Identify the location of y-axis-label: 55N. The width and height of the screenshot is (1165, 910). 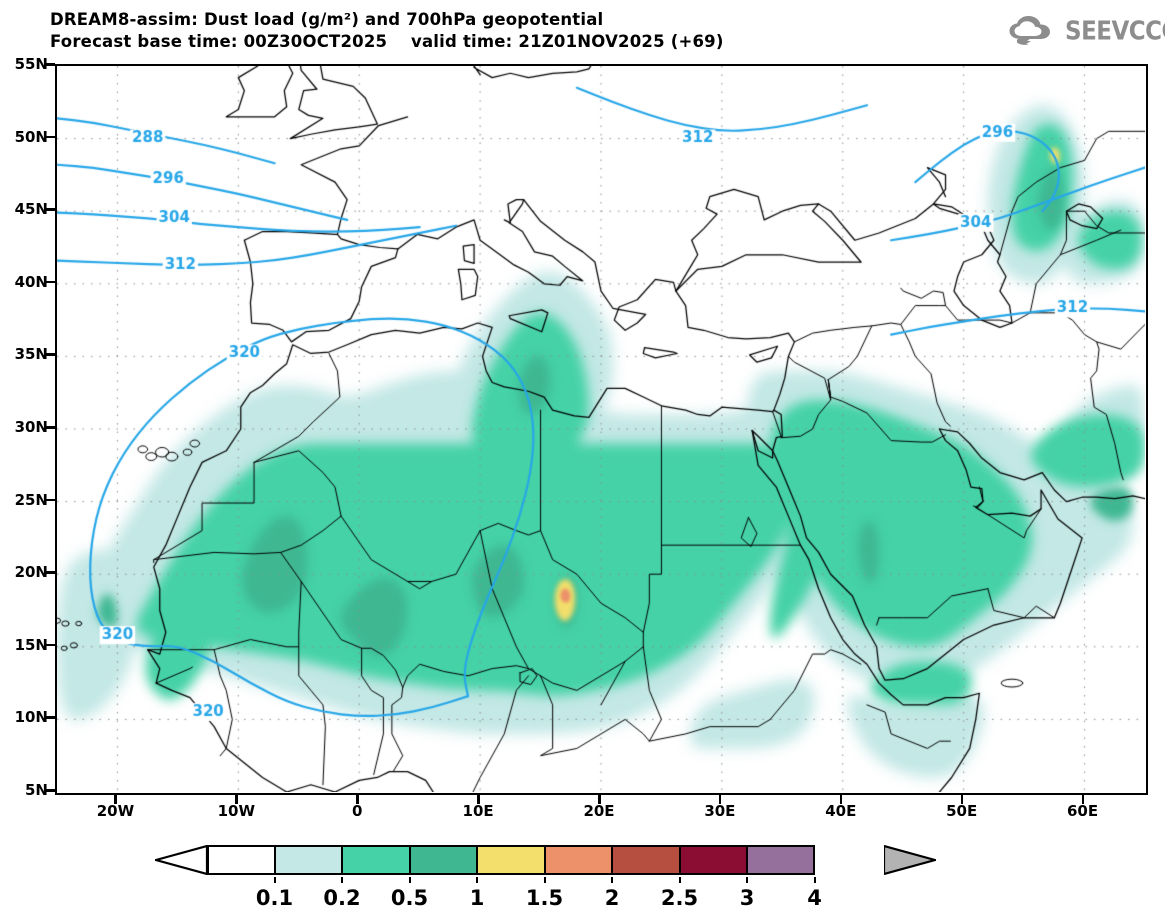
(31, 64).